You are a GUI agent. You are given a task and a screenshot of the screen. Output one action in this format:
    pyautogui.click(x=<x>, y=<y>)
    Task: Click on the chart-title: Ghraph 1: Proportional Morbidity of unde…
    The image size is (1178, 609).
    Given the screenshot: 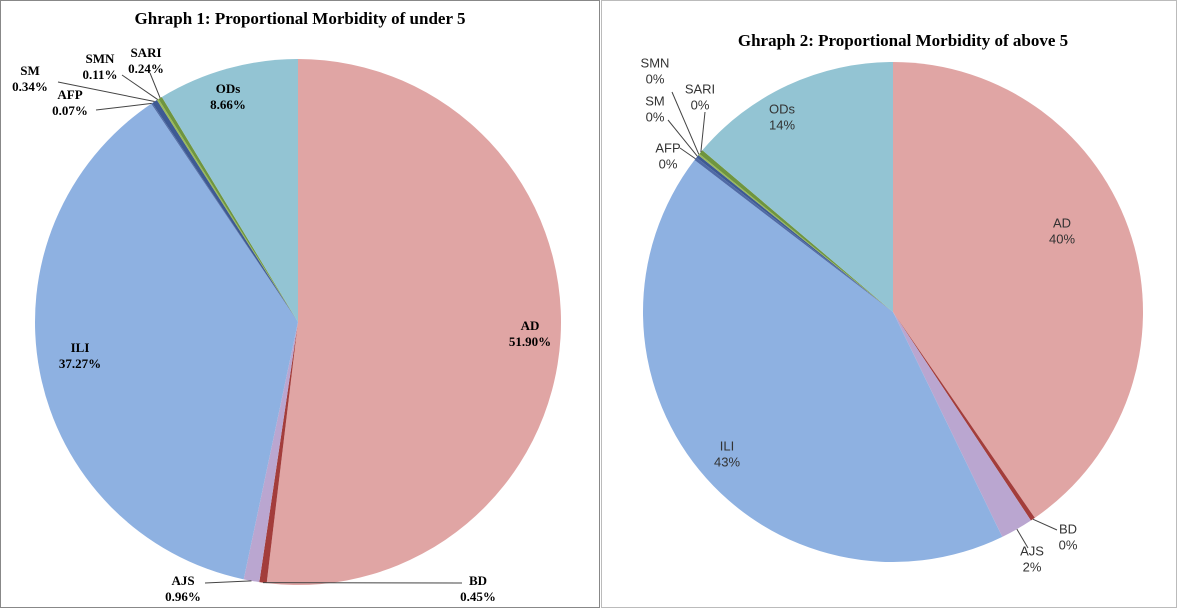 What is the action you would take?
    pyautogui.click(x=300, y=18)
    